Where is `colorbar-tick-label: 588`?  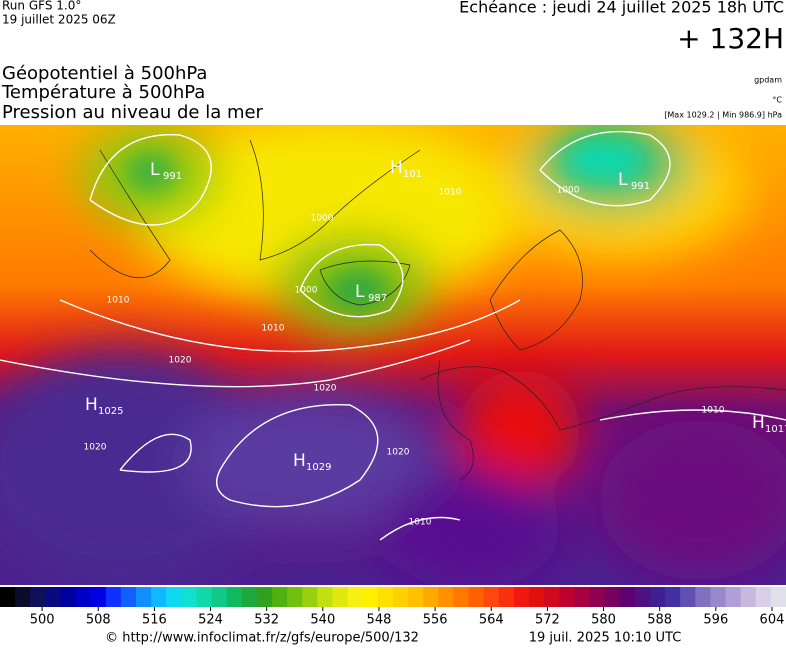 colorbar-tick-label: 588 is located at coordinates (659, 620).